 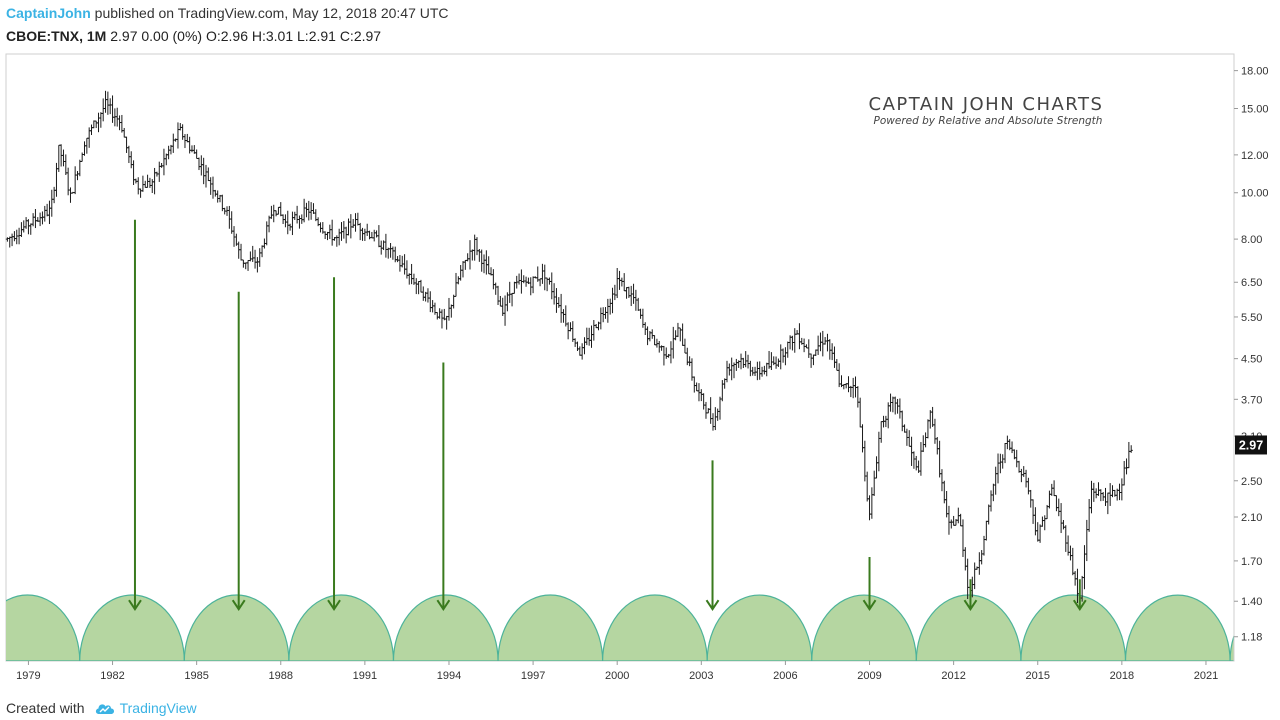 I want to click on x-tick-label: 2009, so click(x=869, y=676).